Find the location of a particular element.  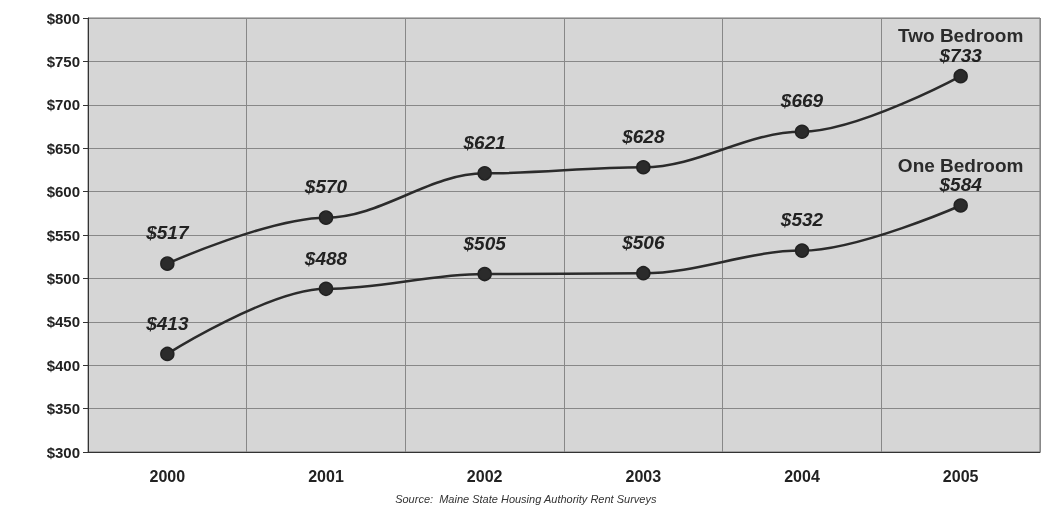

data-label: $621 is located at coordinates (484, 143).